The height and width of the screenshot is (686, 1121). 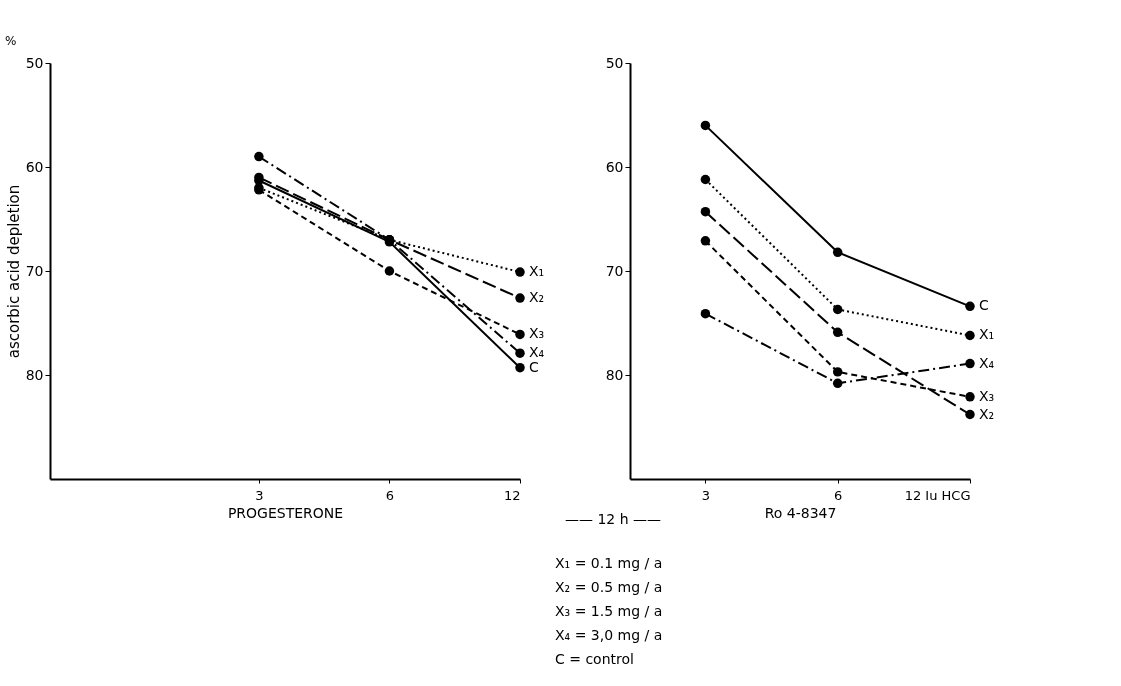 What do you see at coordinates (285, 512) in the screenshot?
I see `x-axis-title: PROGESTERONE` at bounding box center [285, 512].